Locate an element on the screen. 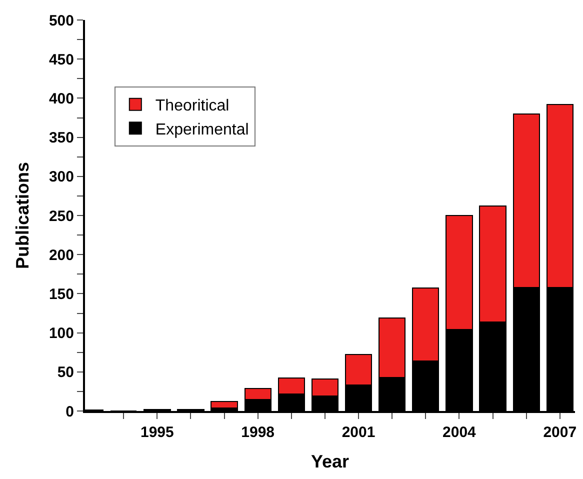 The image size is (583, 479). legend-label: Theoritical is located at coordinates (192, 106).